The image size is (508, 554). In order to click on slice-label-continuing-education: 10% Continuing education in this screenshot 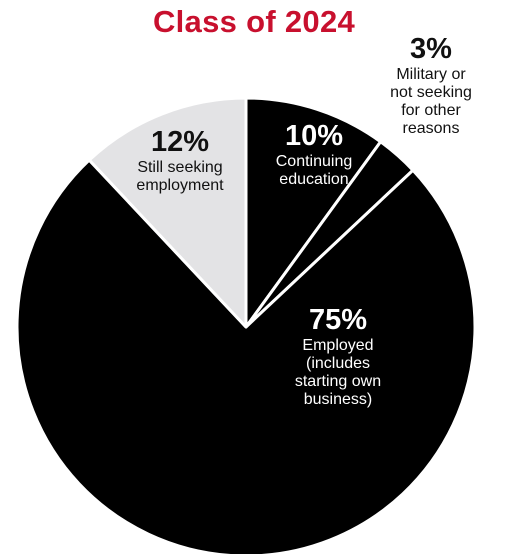, I will do `click(314, 155)`.